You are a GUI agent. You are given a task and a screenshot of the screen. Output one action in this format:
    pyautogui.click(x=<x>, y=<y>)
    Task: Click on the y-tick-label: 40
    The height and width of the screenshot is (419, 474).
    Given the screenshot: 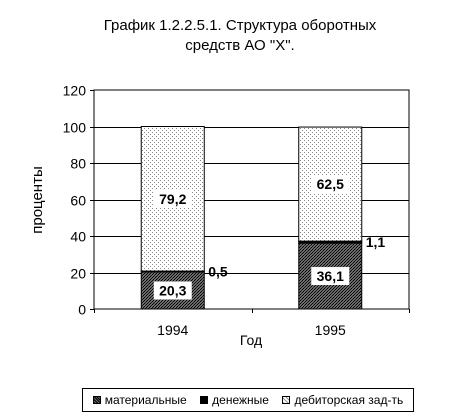 What is the action you would take?
    pyautogui.click(x=78, y=237)
    